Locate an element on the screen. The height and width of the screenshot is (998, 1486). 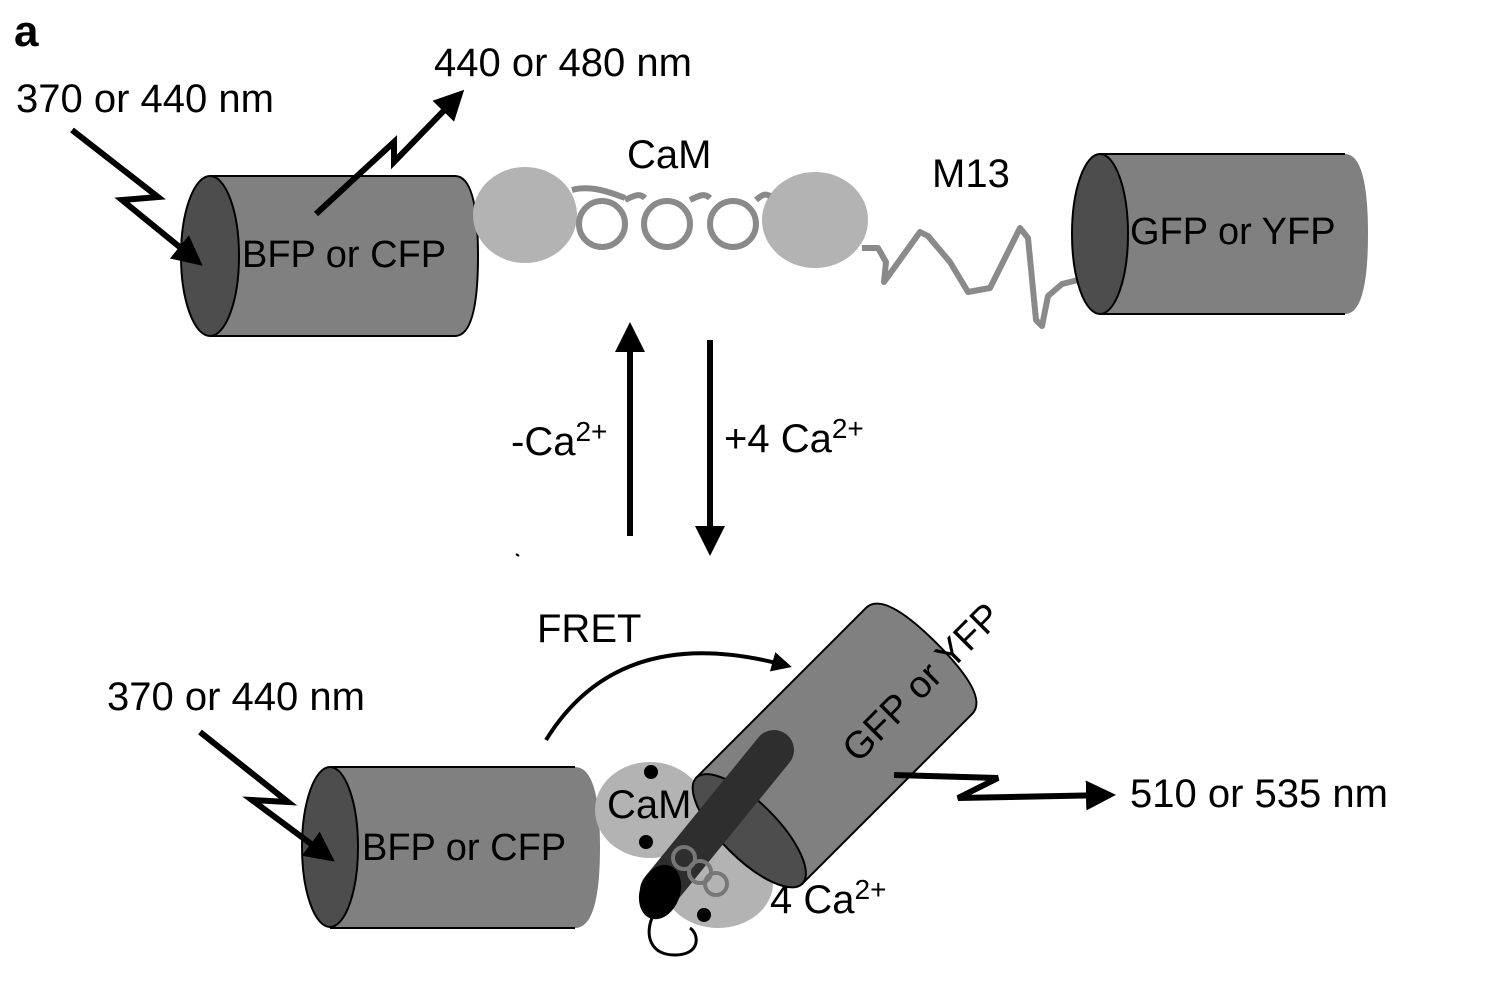
acceptor-label-top: GFP or YFP is located at coordinates (1233, 232).